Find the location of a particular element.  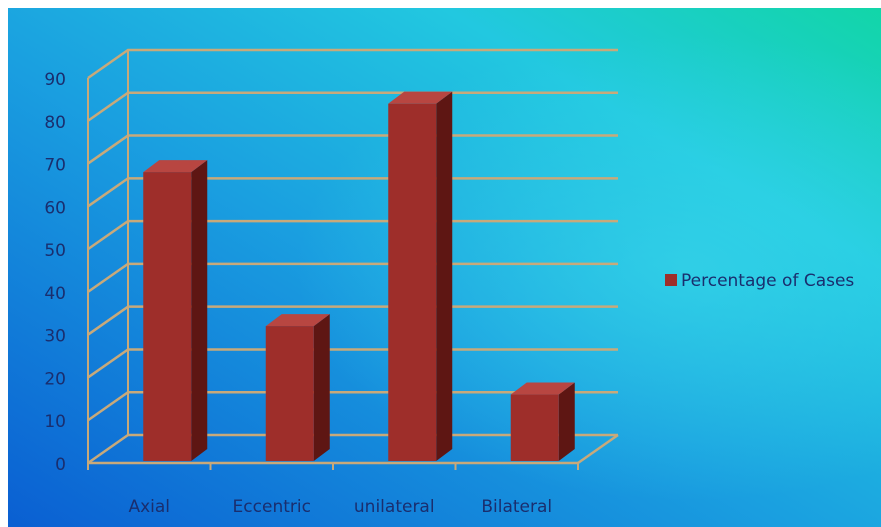

x-tick-label: Axial is located at coordinates (149, 507).